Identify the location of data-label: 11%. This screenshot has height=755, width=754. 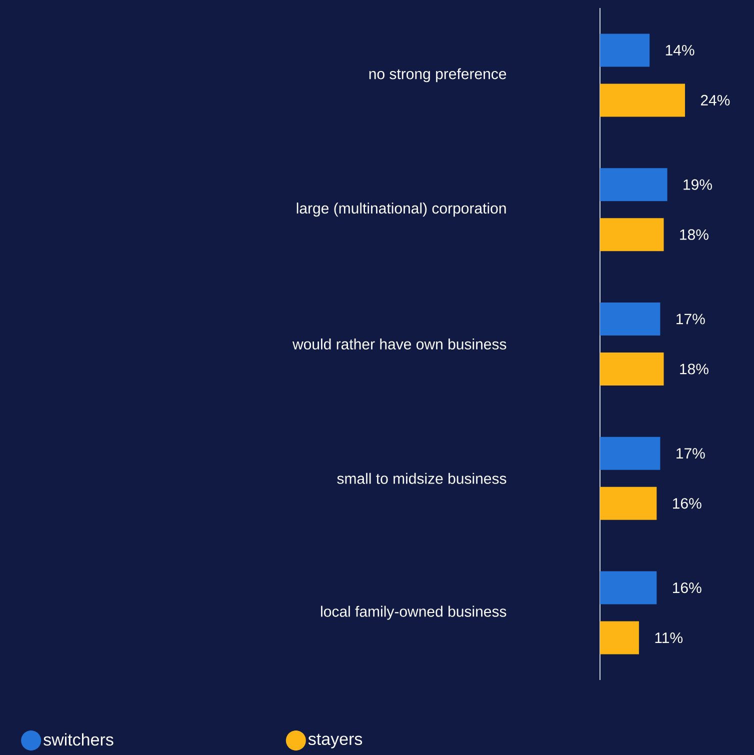
(669, 638).